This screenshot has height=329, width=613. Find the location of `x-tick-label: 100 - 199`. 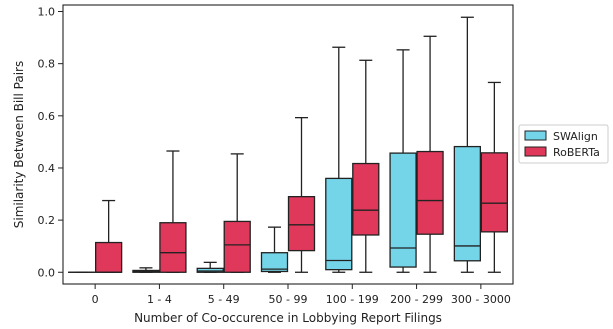

x-tick-label: 100 - 199 is located at coordinates (352, 299).